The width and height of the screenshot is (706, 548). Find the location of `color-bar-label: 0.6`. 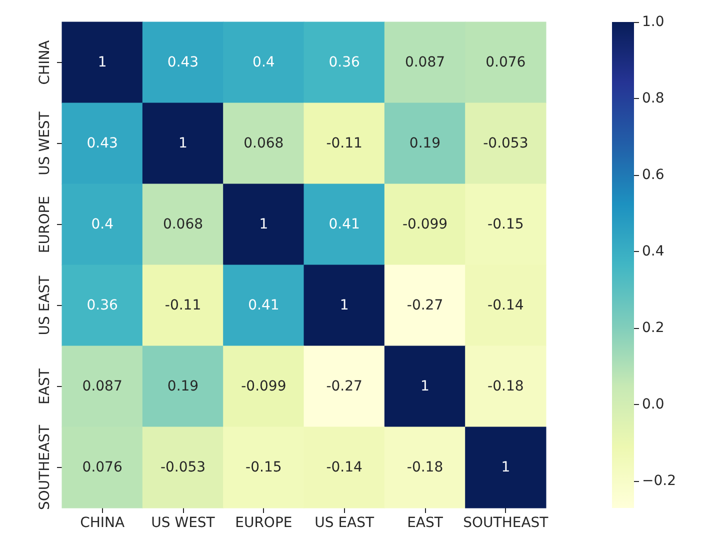

color-bar-label: 0.6 is located at coordinates (653, 175).